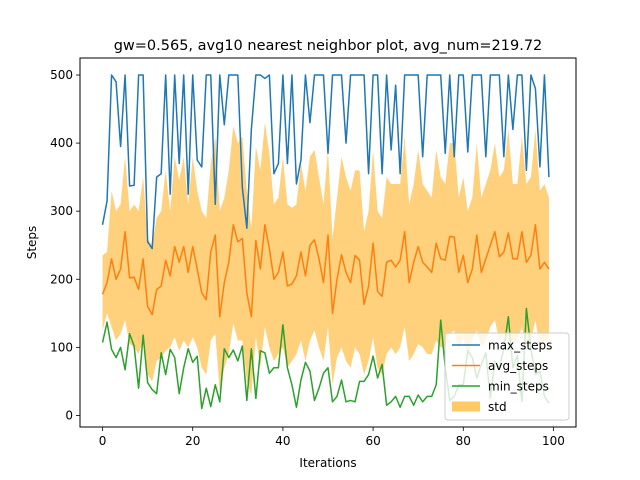  Describe the element at coordinates (332, 437) in the screenshot. I see `x-axis: 0 20 40 60 80 100` at that location.